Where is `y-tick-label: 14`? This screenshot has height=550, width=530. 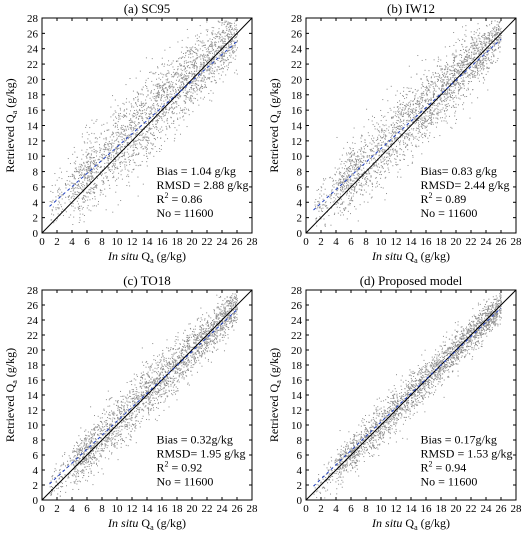 y-tick-label: 14 is located at coordinates (33, 127).